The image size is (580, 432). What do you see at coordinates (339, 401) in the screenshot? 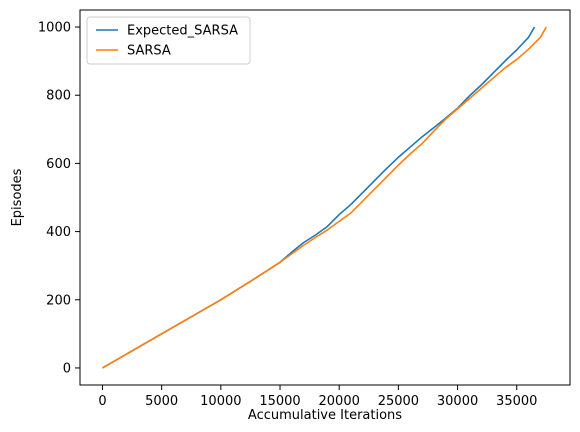
I see `x-tick-label: 20000` at bounding box center [339, 401].